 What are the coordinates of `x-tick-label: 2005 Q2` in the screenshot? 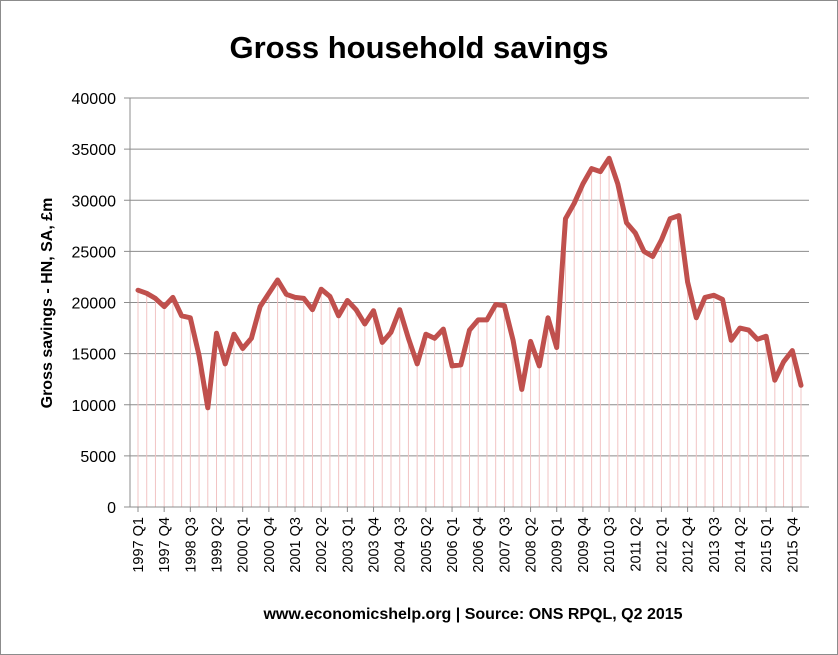 It's located at (427, 545).